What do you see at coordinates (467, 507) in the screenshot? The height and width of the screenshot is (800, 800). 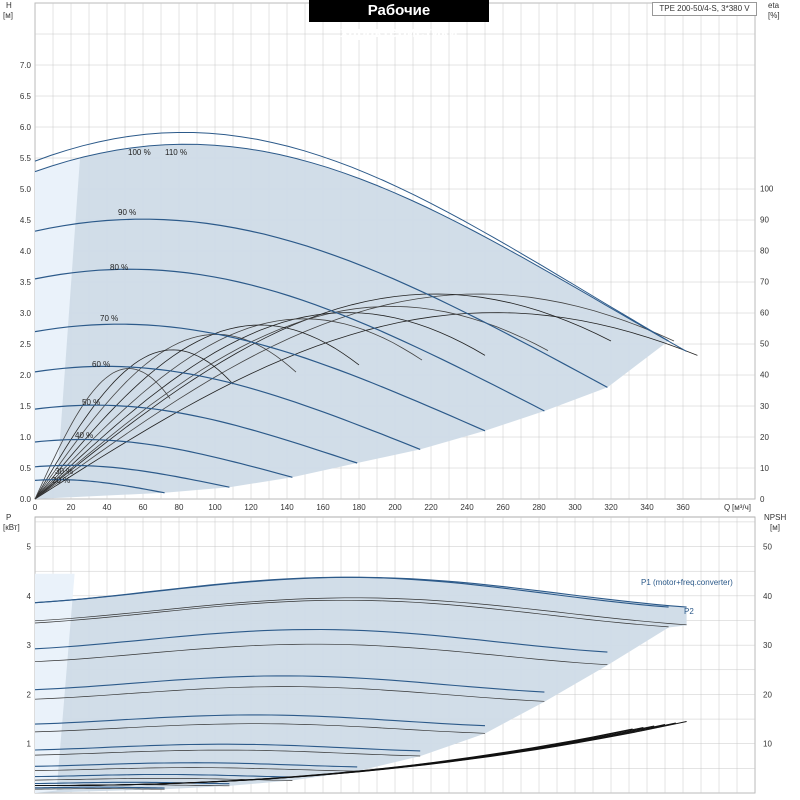 I see `x-tick-label: 240` at bounding box center [467, 507].